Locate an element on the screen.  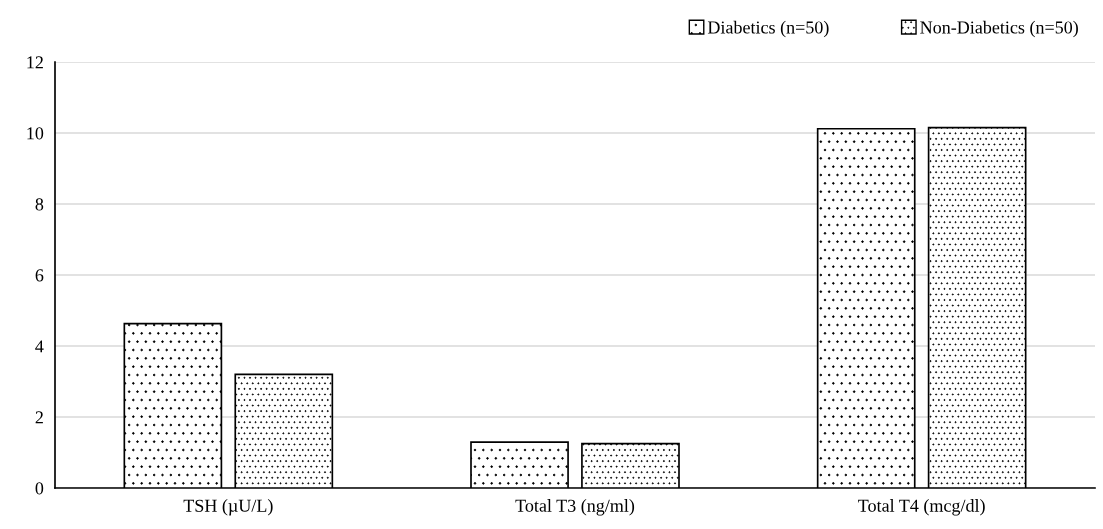
y-tick-label: 6 is located at coordinates (39, 275).